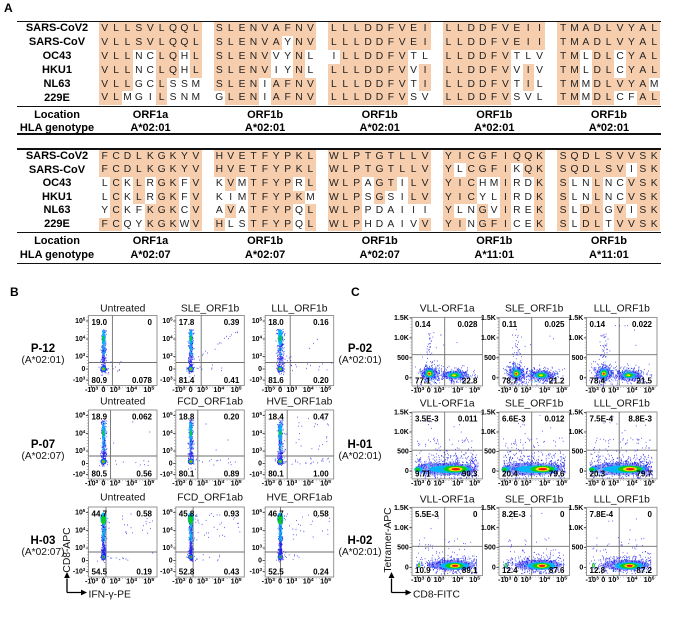  I want to click on svg-text: 79.7, so click(644, 473).